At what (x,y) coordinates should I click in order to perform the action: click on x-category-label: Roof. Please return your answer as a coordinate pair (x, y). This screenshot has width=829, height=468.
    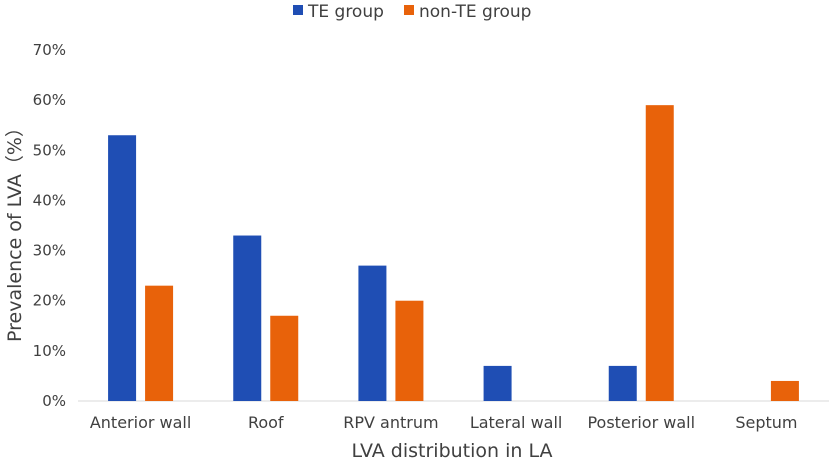
    Looking at the image, I should click on (266, 422).